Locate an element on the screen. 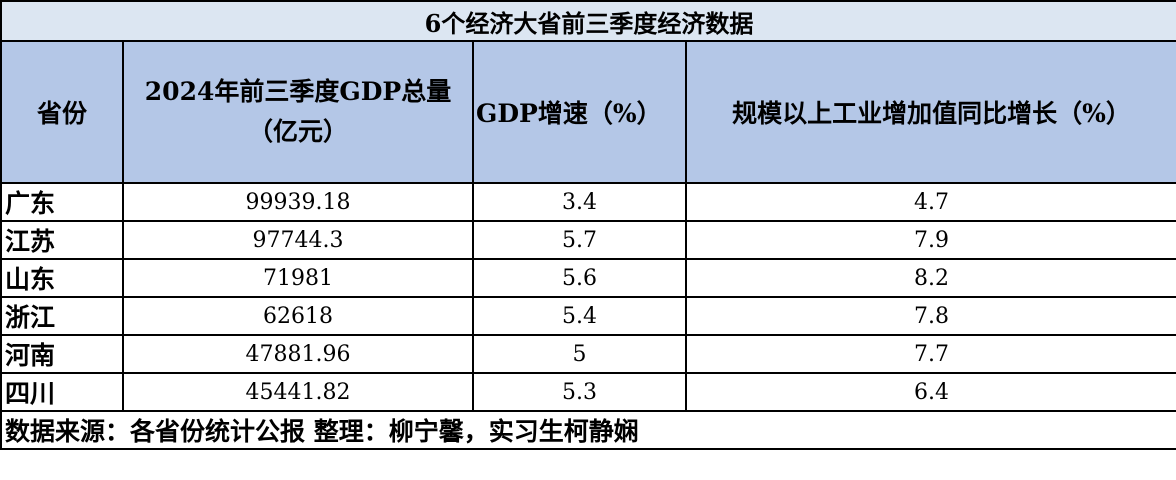 The image size is (1176, 480). title-row: 6个经济大省前三季度经济数据 is located at coordinates (588, 21).